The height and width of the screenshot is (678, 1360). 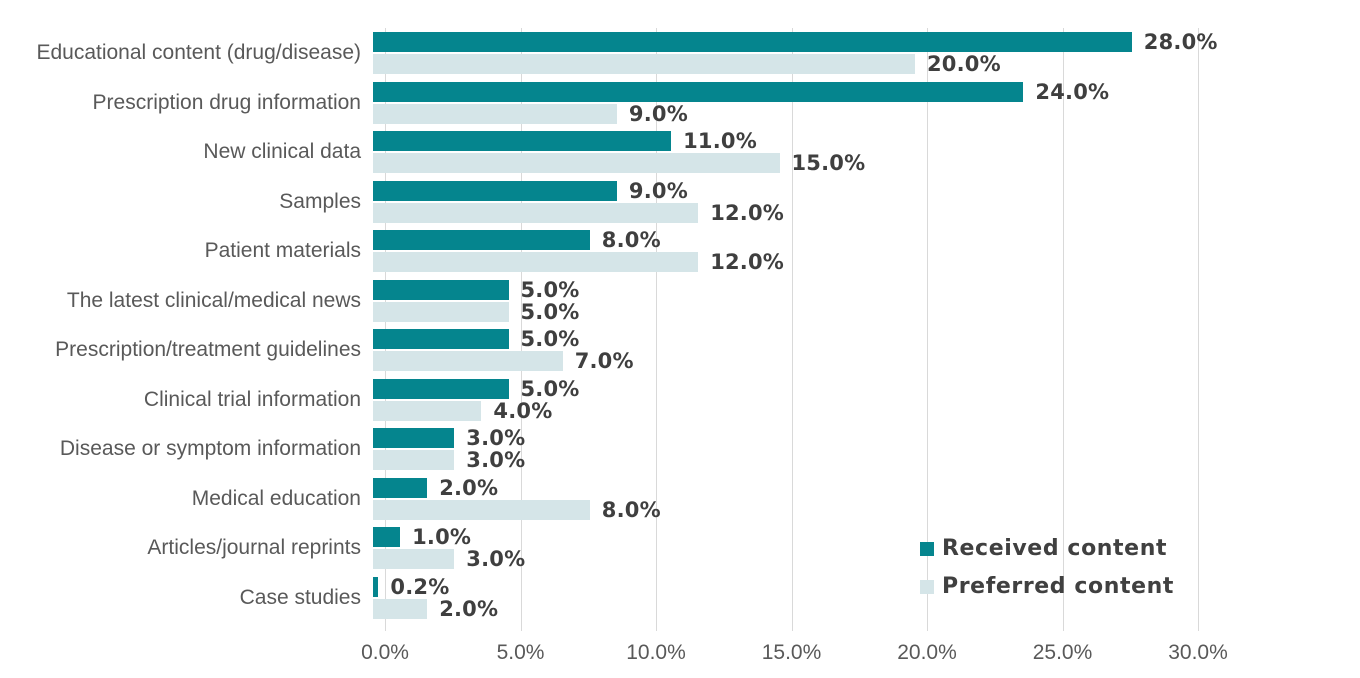 I want to click on chart-row: Clinical trial information 5.0% 4.0%, so click(x=680, y=400).